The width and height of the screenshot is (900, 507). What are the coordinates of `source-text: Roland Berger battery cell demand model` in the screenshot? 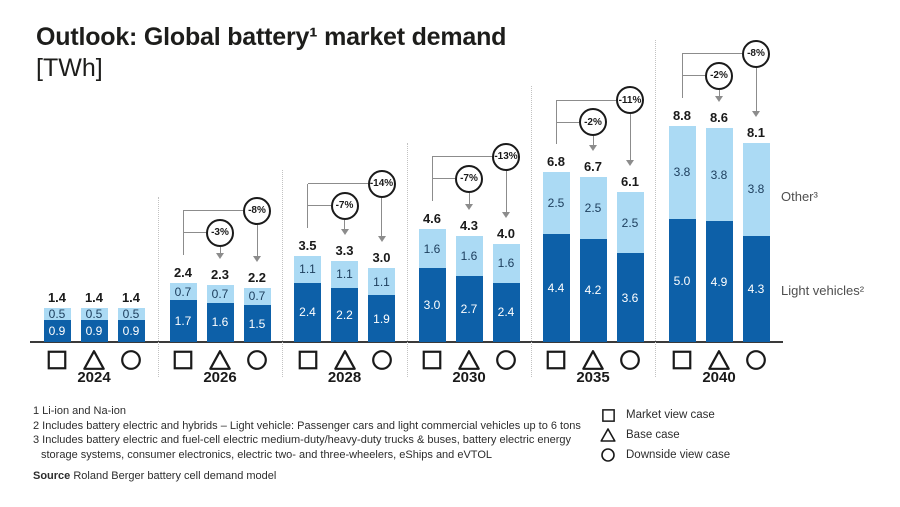 It's located at (173, 476).